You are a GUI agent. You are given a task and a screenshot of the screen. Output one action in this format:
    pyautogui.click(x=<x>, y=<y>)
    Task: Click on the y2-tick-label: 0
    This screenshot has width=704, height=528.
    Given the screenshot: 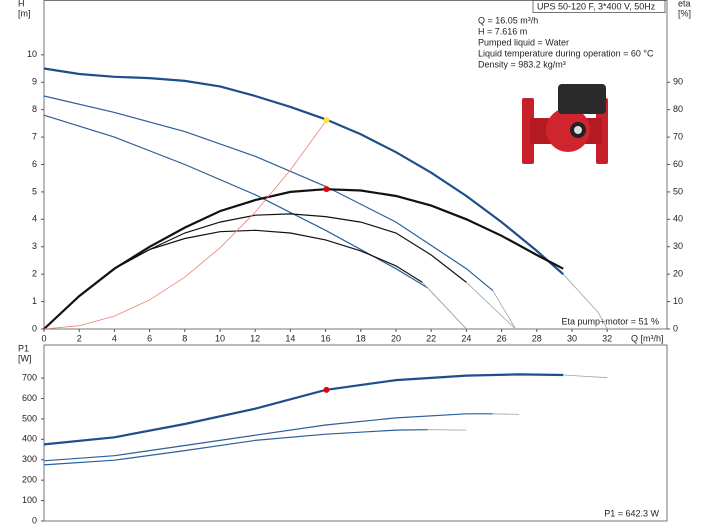 What is the action you would take?
    pyautogui.click(x=675, y=328)
    